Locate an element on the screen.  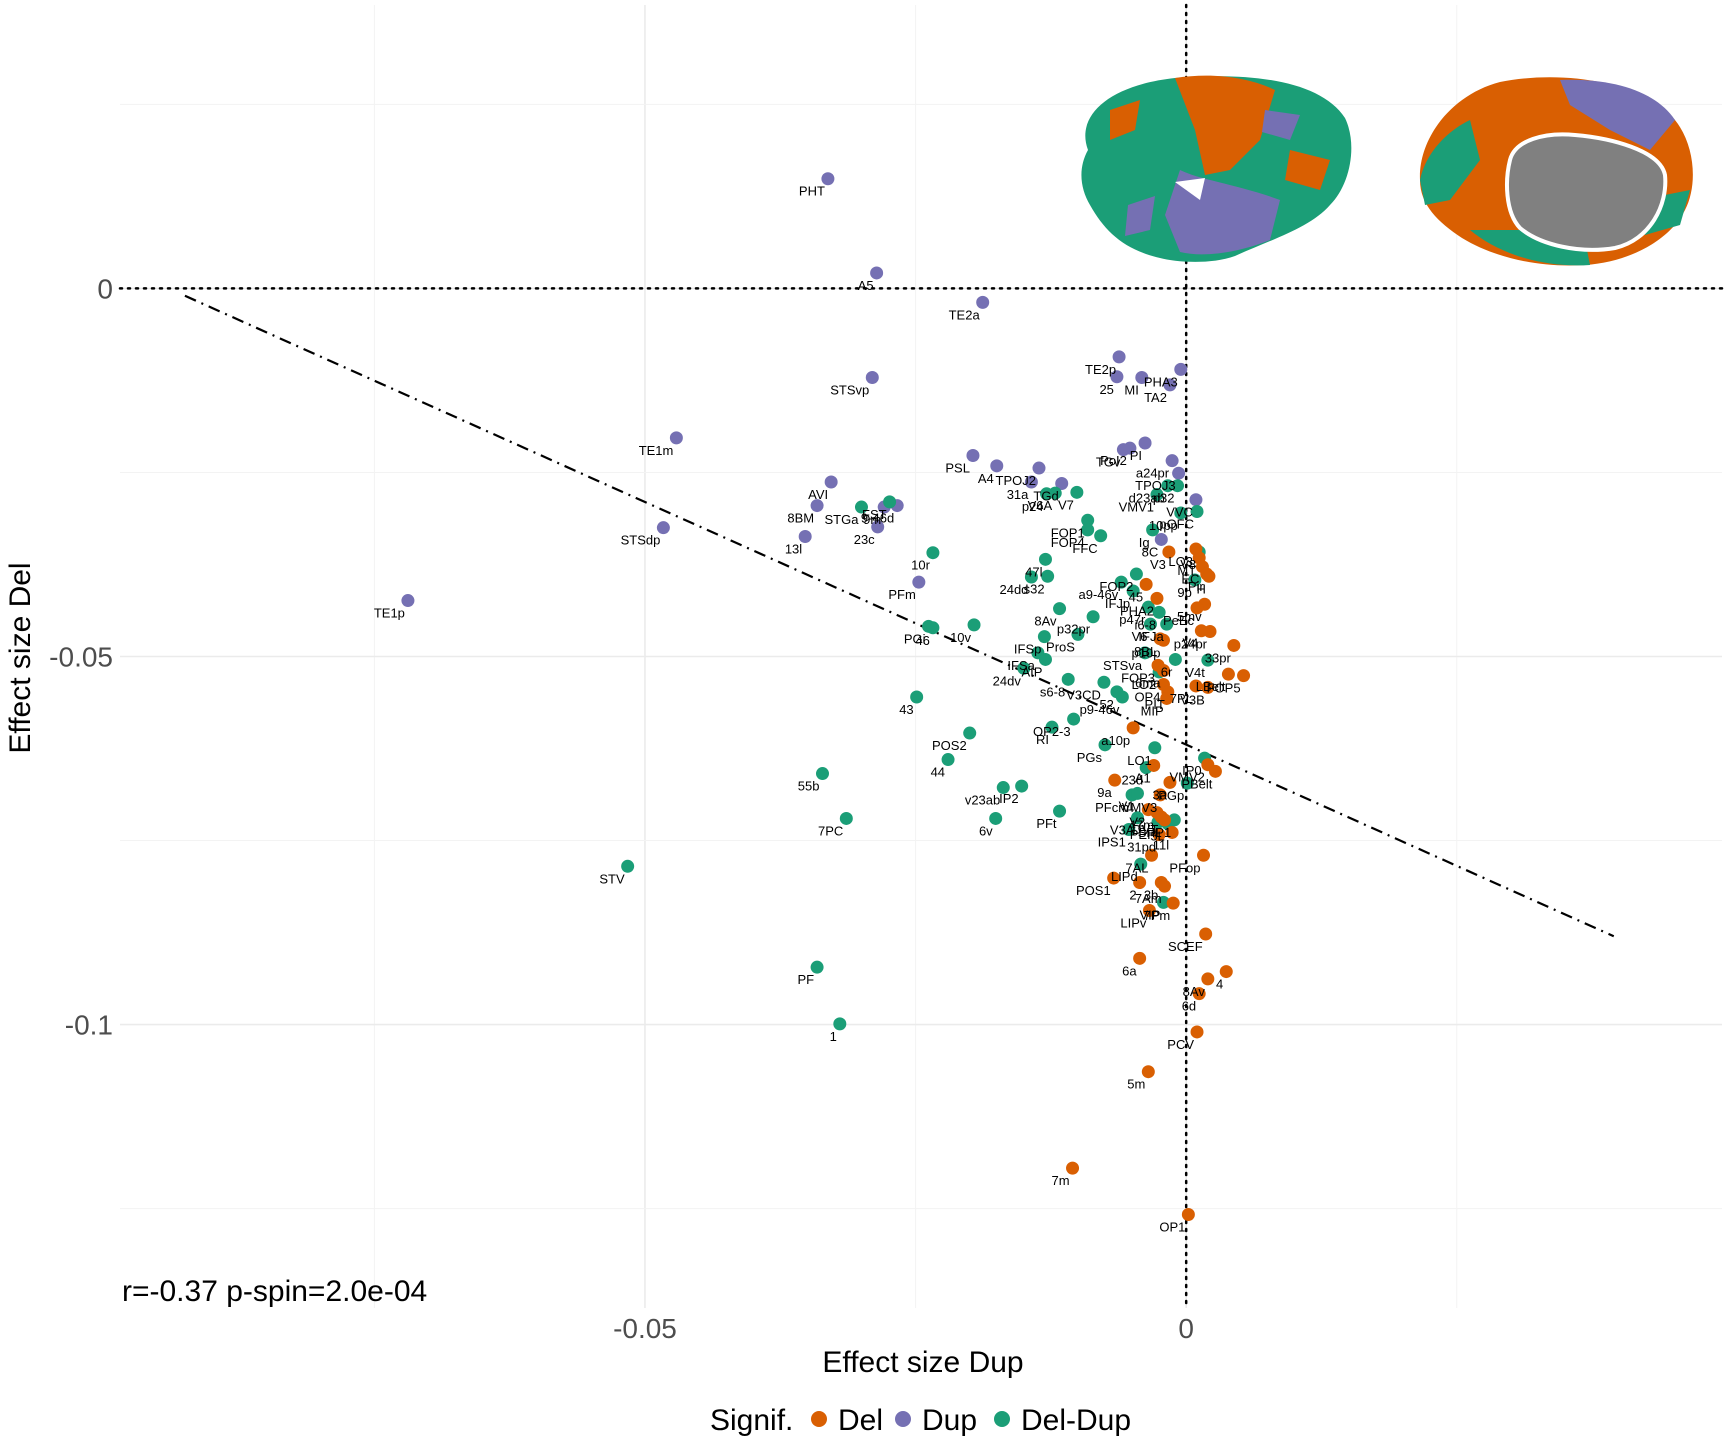
brain-inset-lateral is located at coordinates (1216, 168).